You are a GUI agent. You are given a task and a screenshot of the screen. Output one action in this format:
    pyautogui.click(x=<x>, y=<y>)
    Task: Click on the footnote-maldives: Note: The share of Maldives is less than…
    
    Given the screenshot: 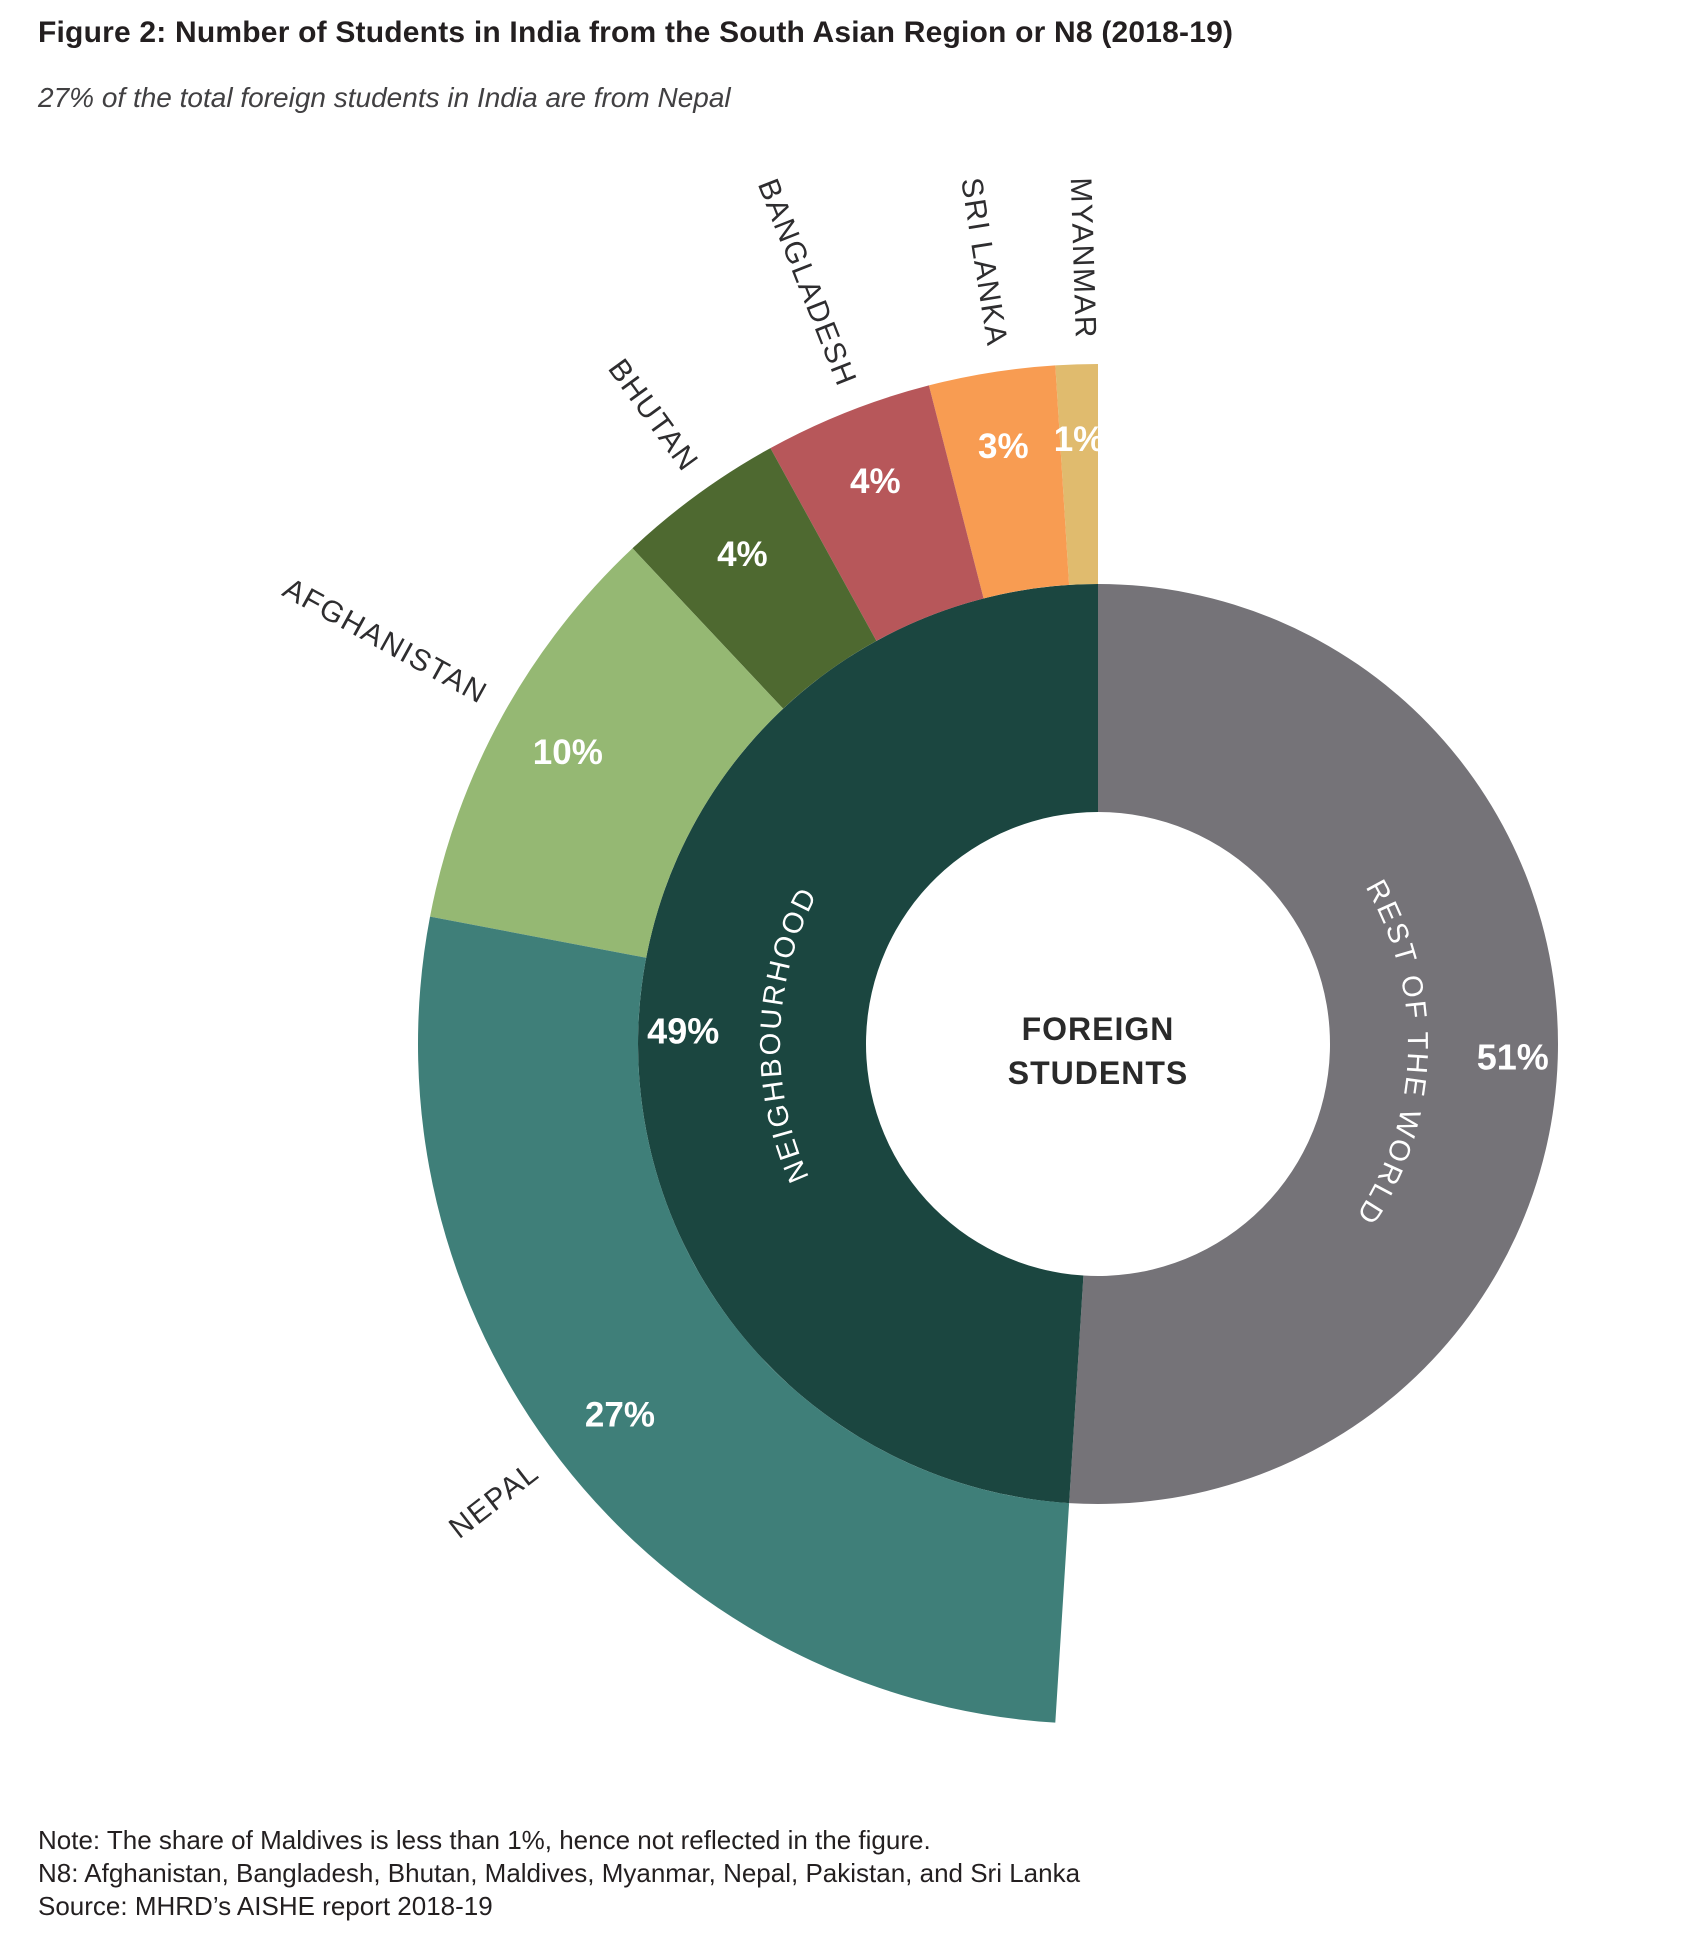 What is the action you would take?
    pyautogui.click(x=484, y=1840)
    